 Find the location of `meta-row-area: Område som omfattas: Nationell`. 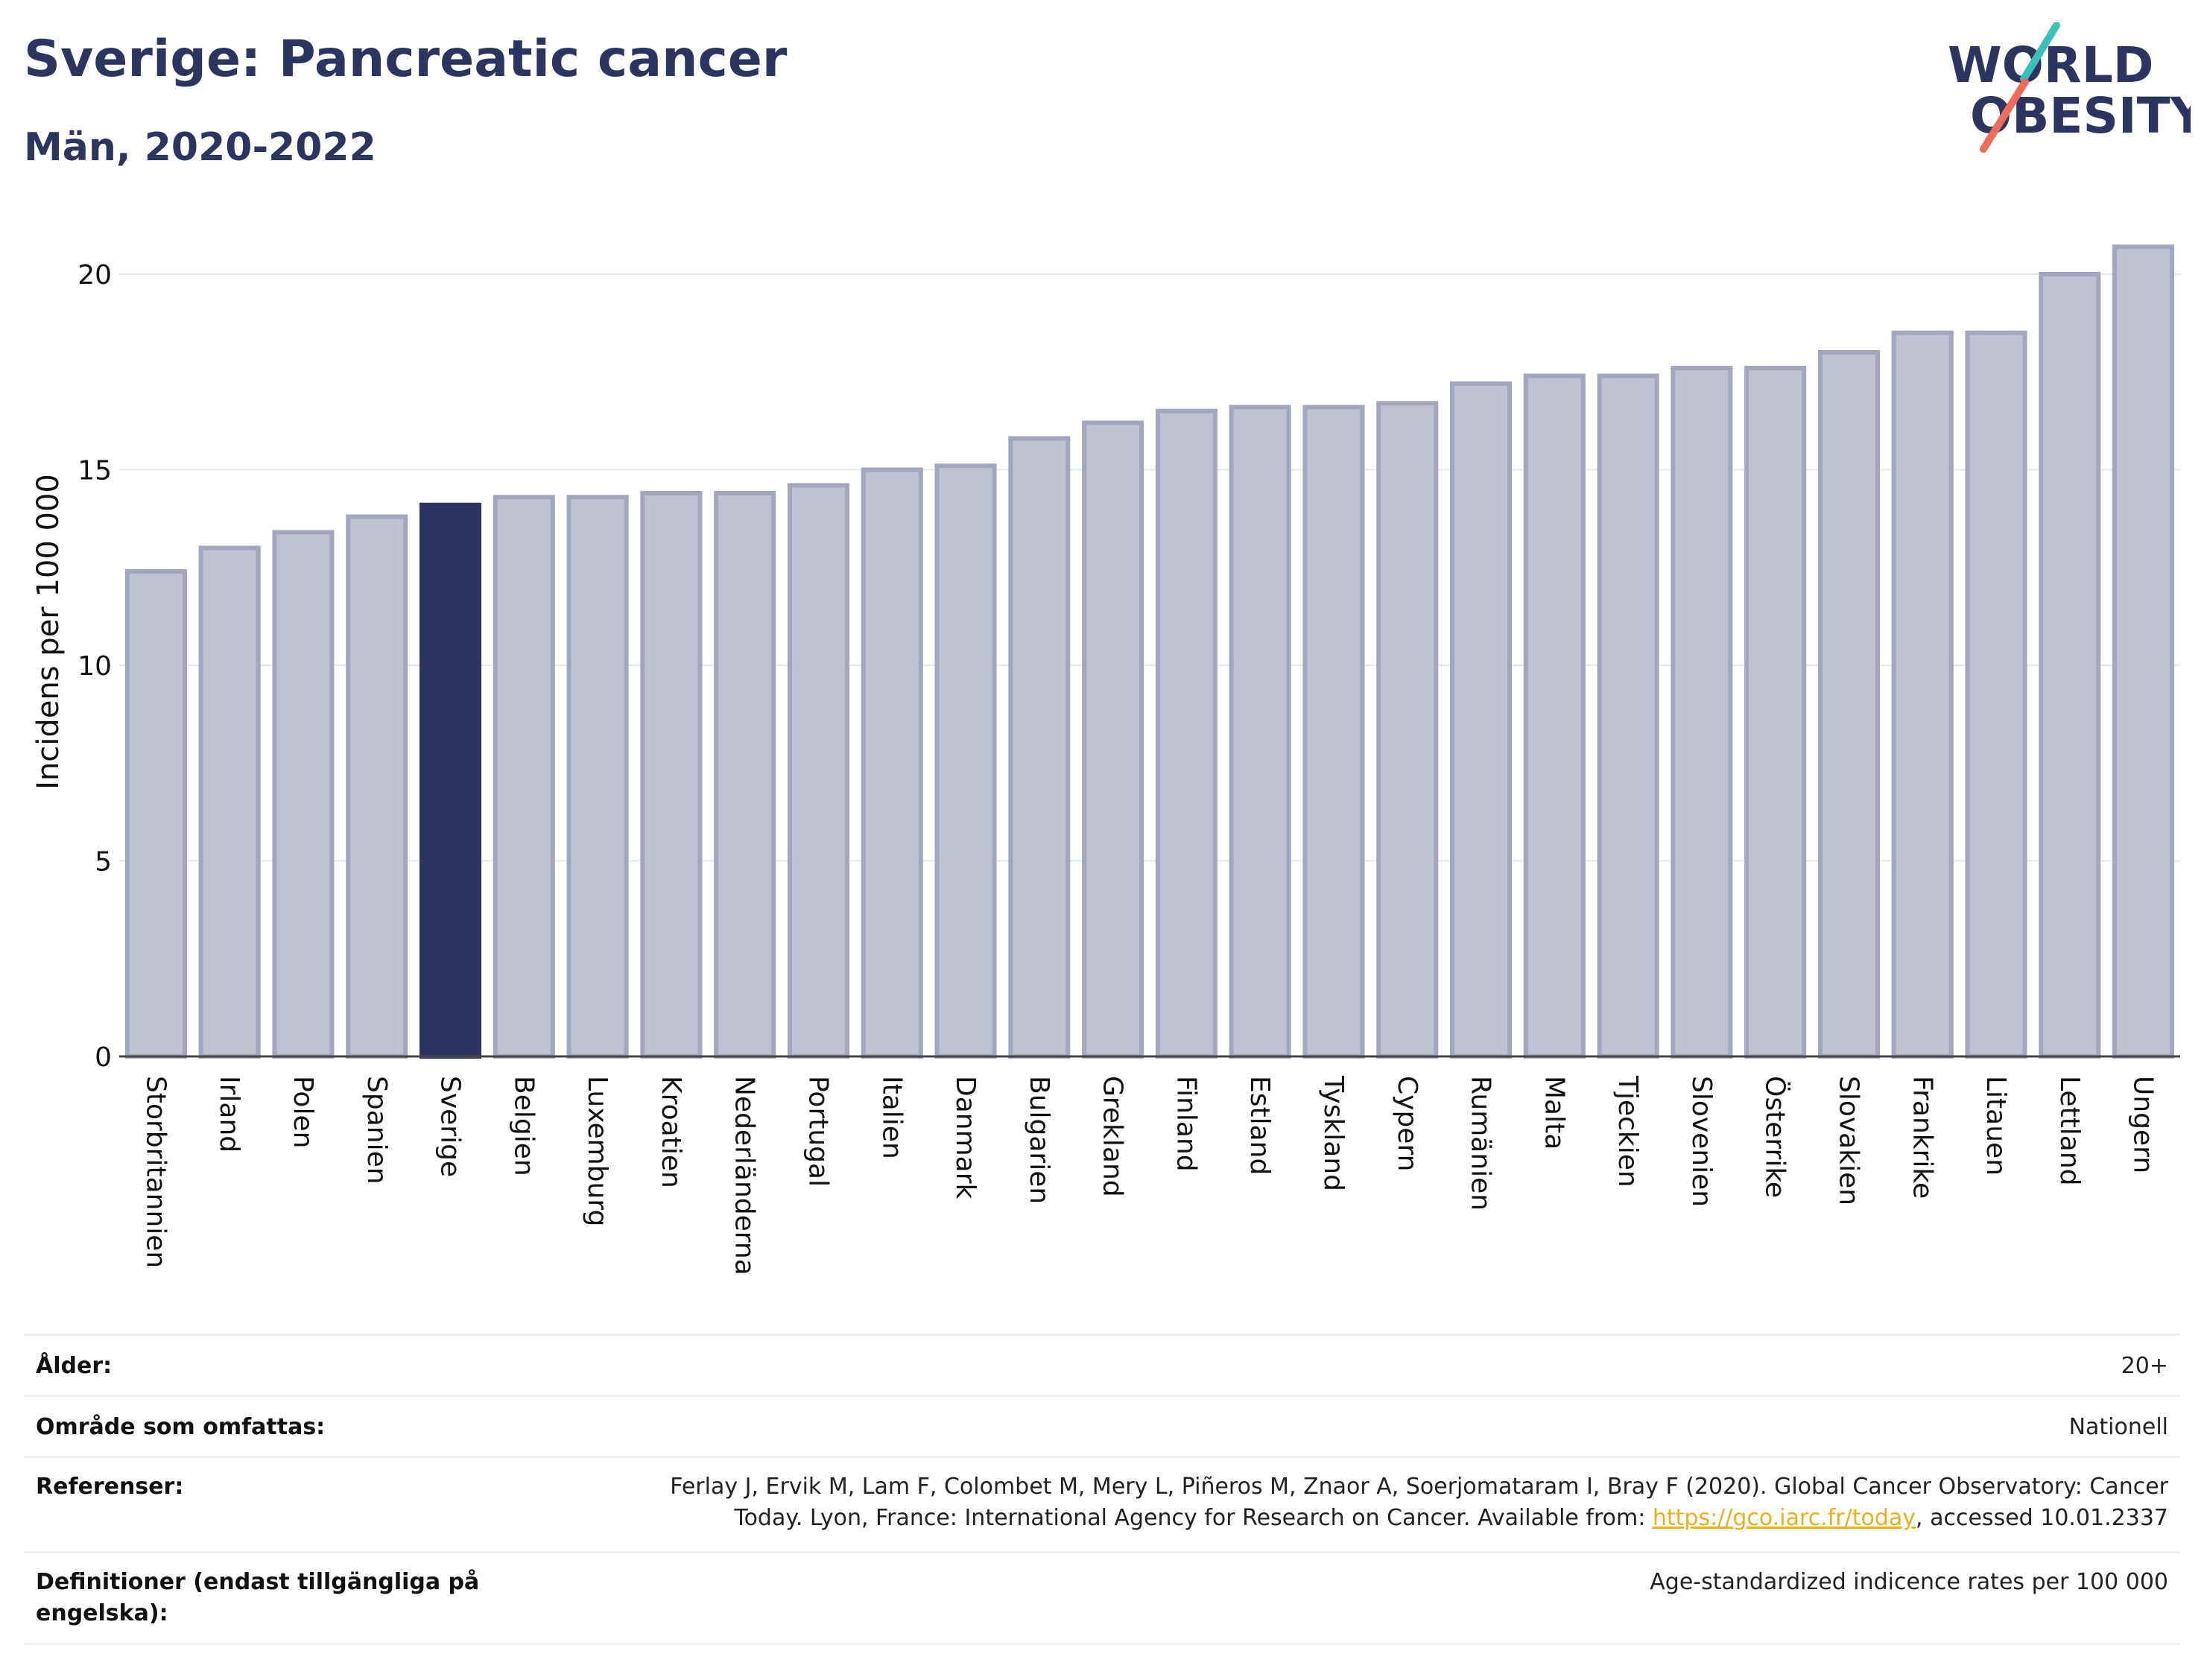

meta-row-area: Område som omfattas: Nationell is located at coordinates (1102, 1425).